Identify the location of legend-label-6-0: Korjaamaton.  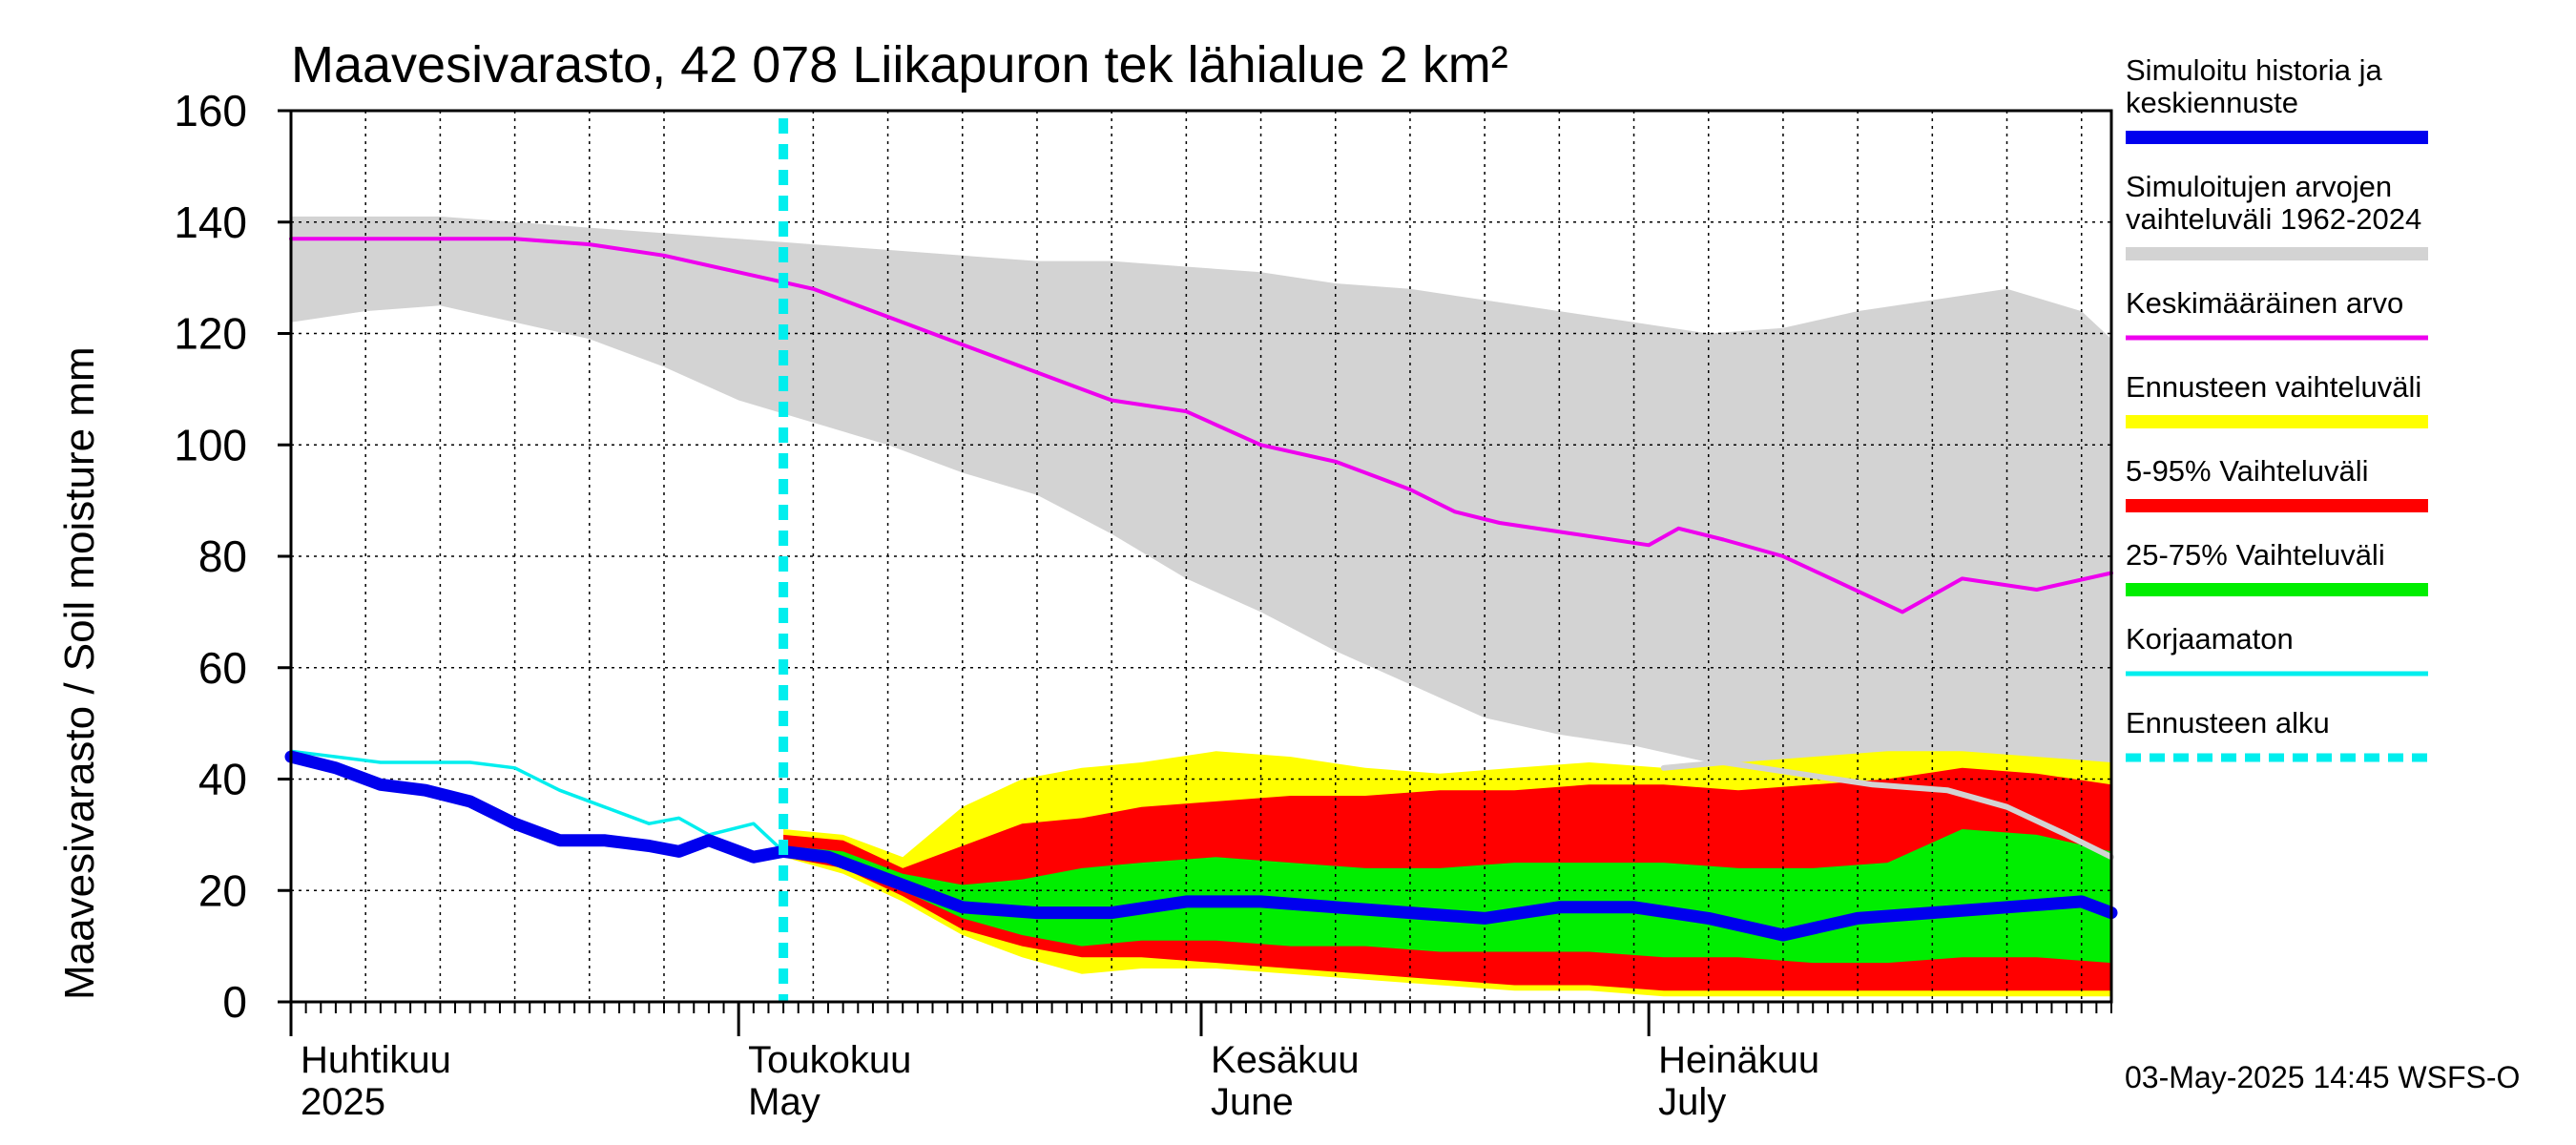
(2210, 639).